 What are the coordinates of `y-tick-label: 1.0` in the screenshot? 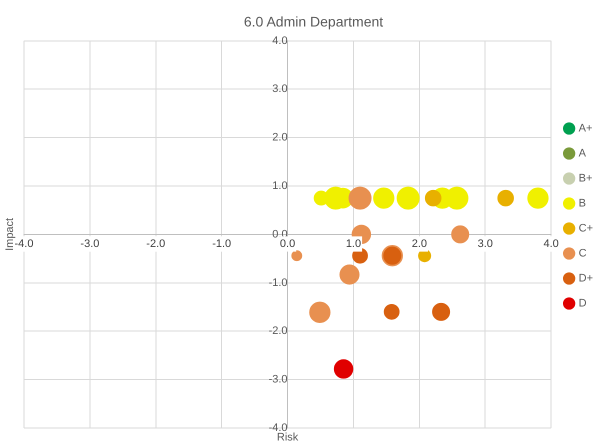 It's located at (280, 186).